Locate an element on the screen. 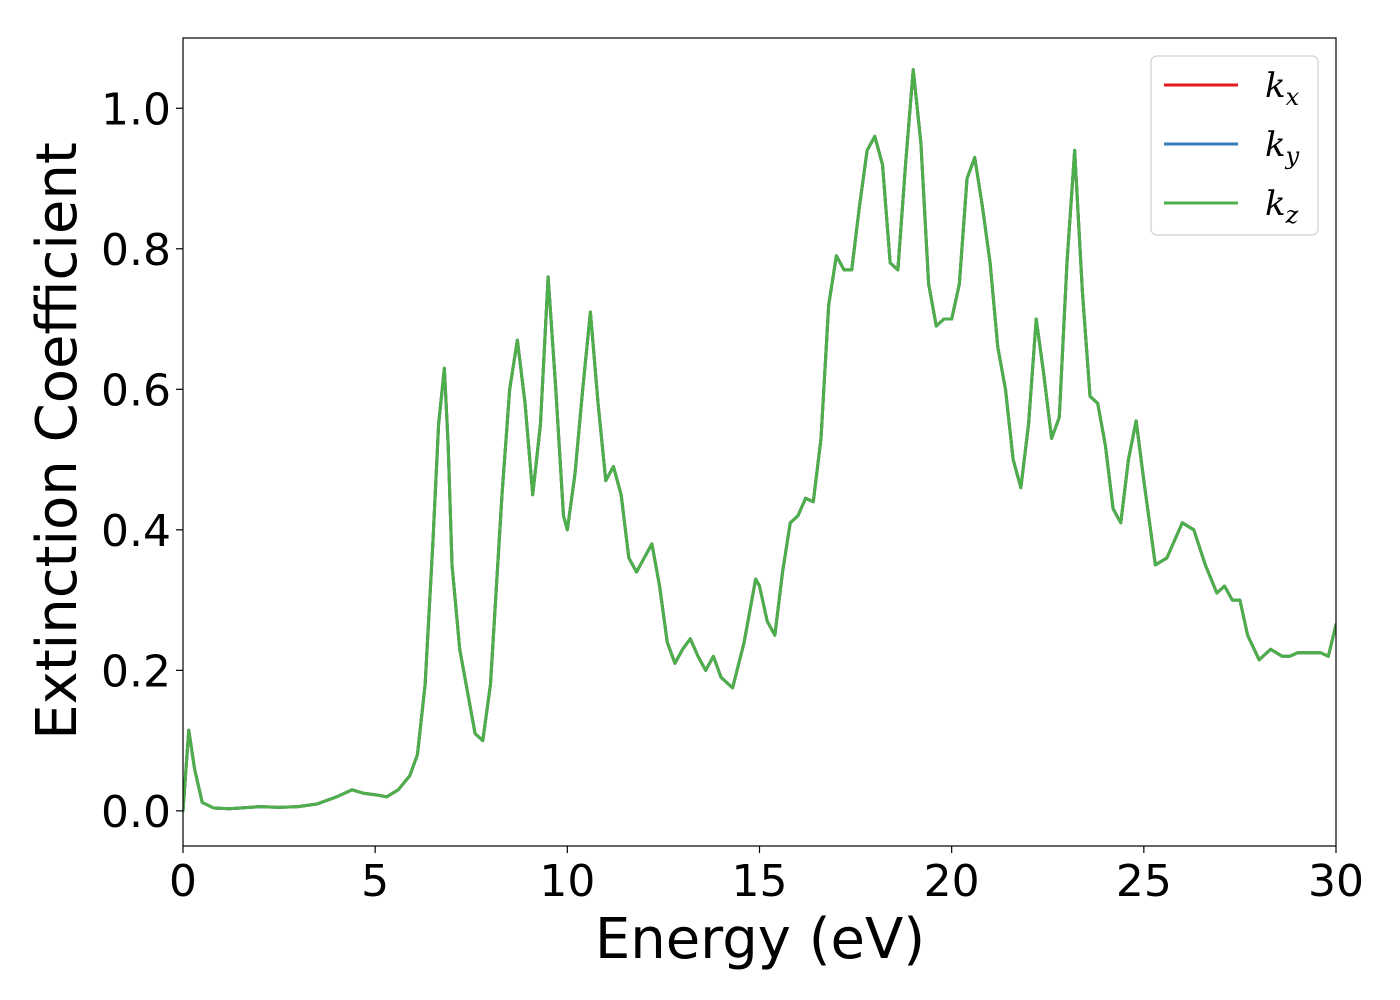 This screenshot has height=1000, width=1400. x-axis: 0 5 10 15 20 25 30 is located at coordinates (766, 876).